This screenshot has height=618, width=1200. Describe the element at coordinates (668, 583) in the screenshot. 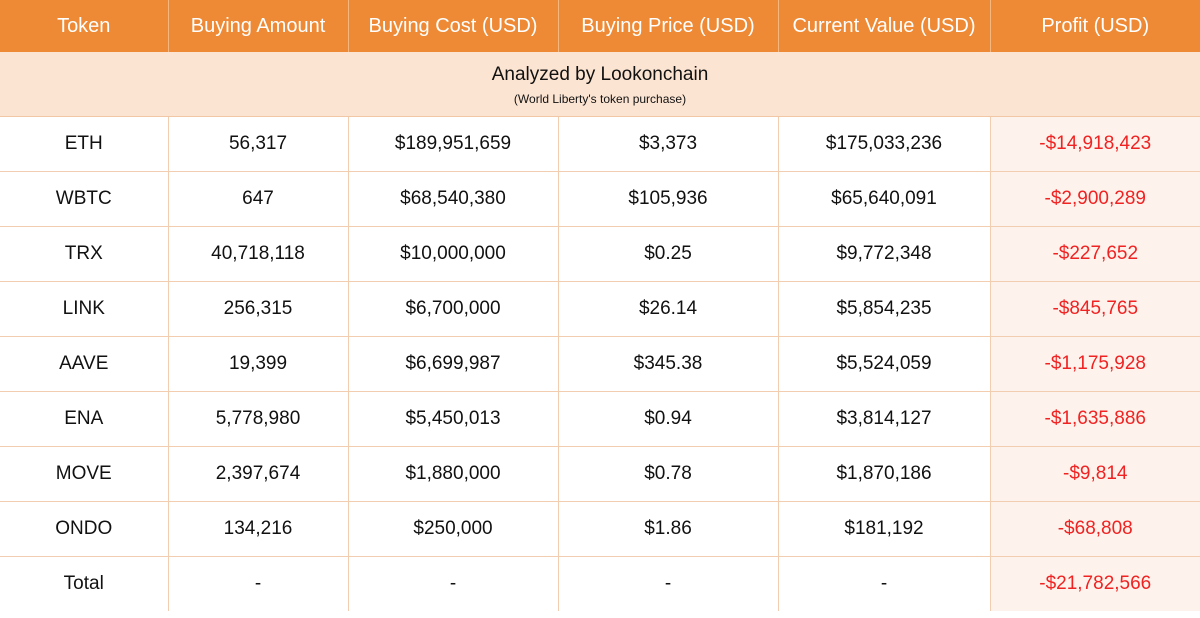

I see `buying-price-cell: -` at that location.